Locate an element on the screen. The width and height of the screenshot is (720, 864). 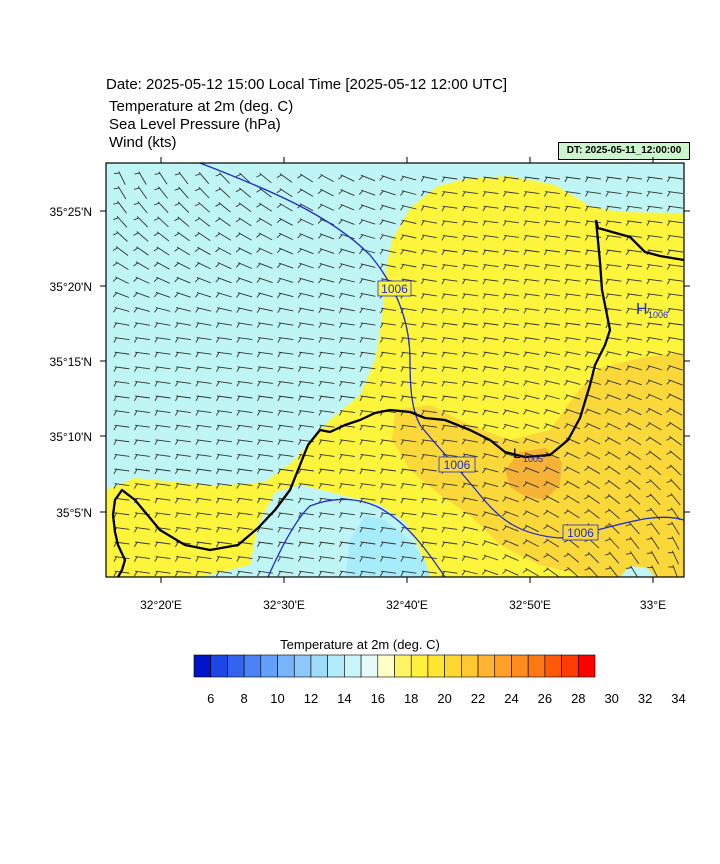
colorbar-tick-label: 30 is located at coordinates (611, 698).